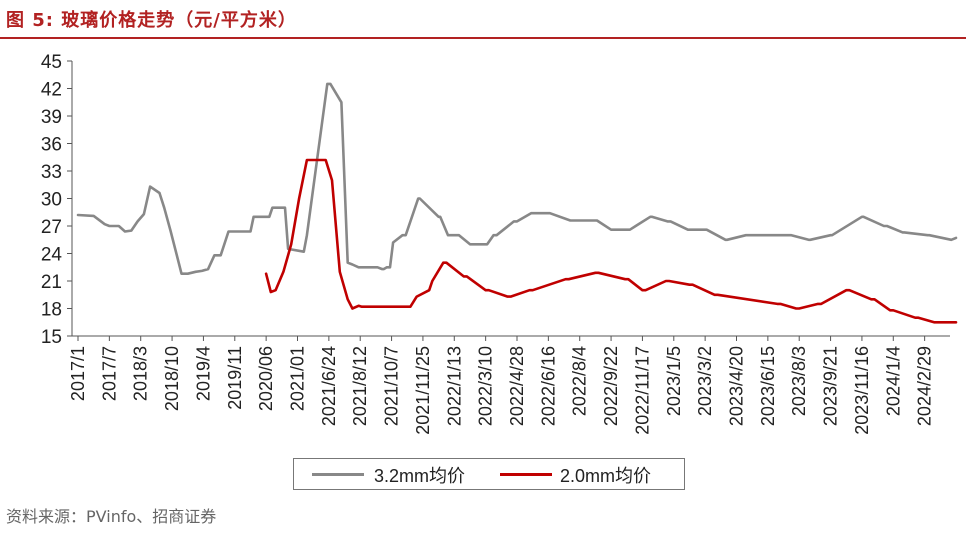 This screenshot has height=535, width=966. What do you see at coordinates (392, 386) in the screenshot?
I see `x-tick-label: 2021/10/7` at bounding box center [392, 386].